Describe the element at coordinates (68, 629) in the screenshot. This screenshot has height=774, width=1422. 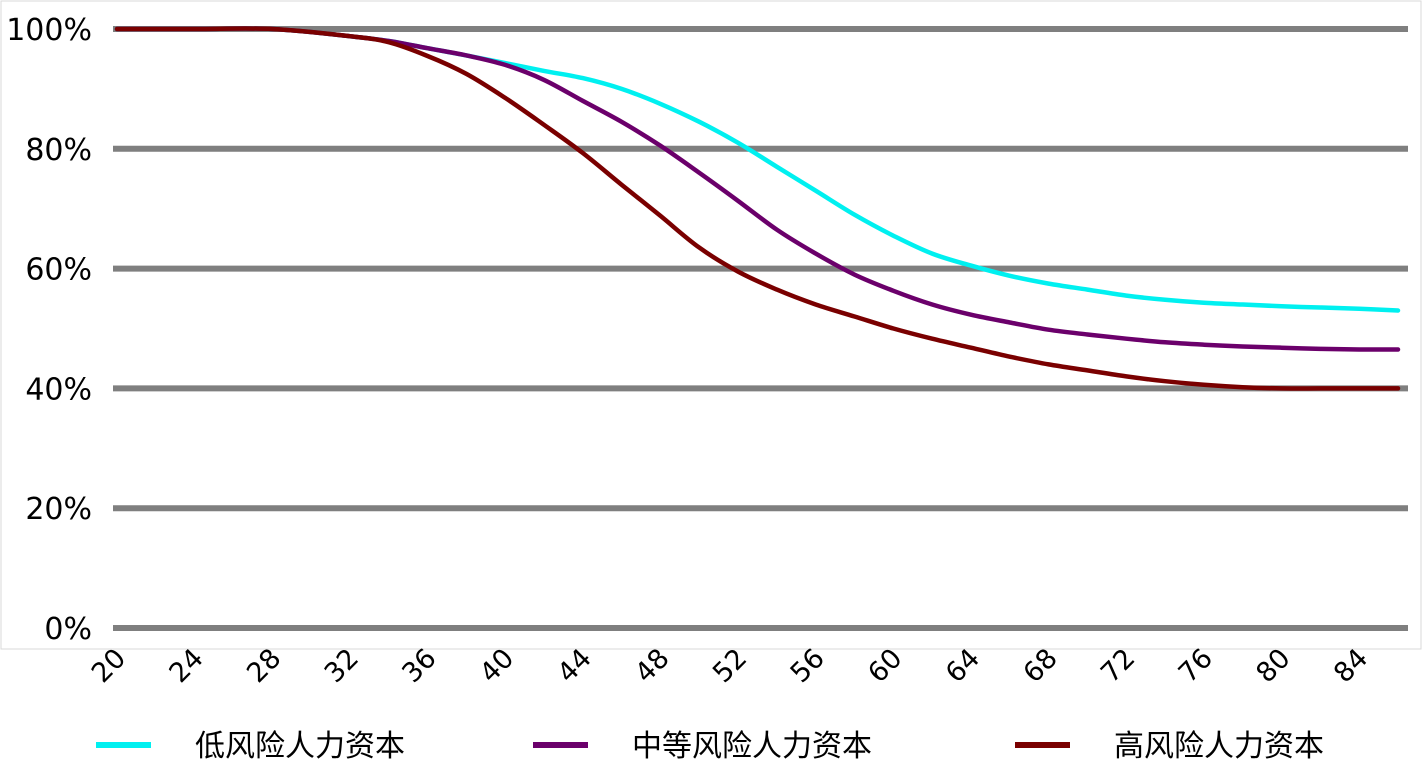
I see `y-tick-label: 0%` at that location.